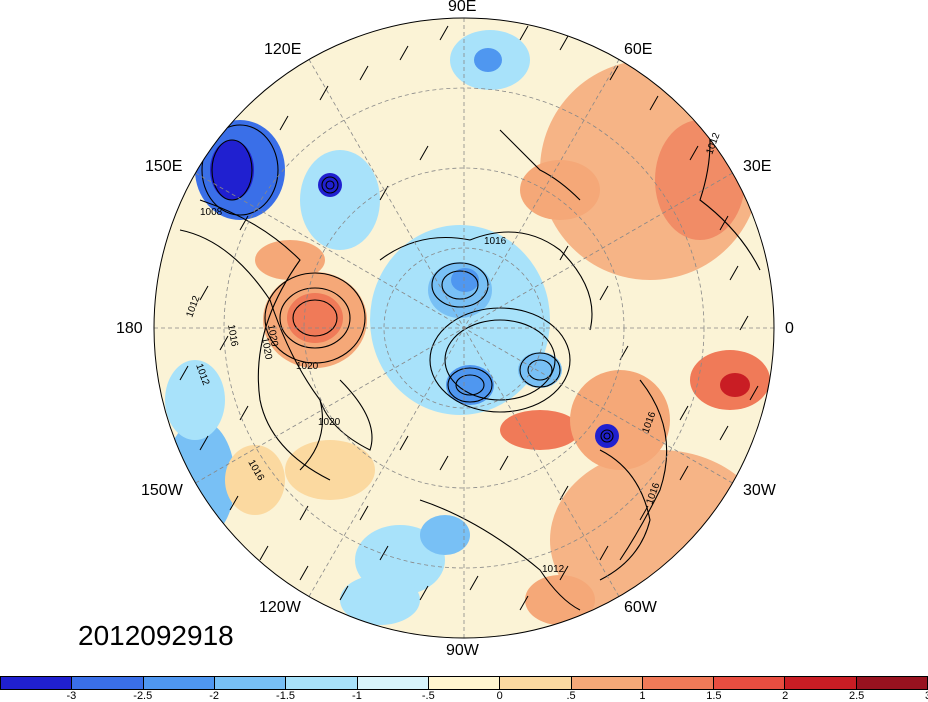 The image size is (928, 702). I want to click on colorbar-tick-label: -.5, so click(428, 696).